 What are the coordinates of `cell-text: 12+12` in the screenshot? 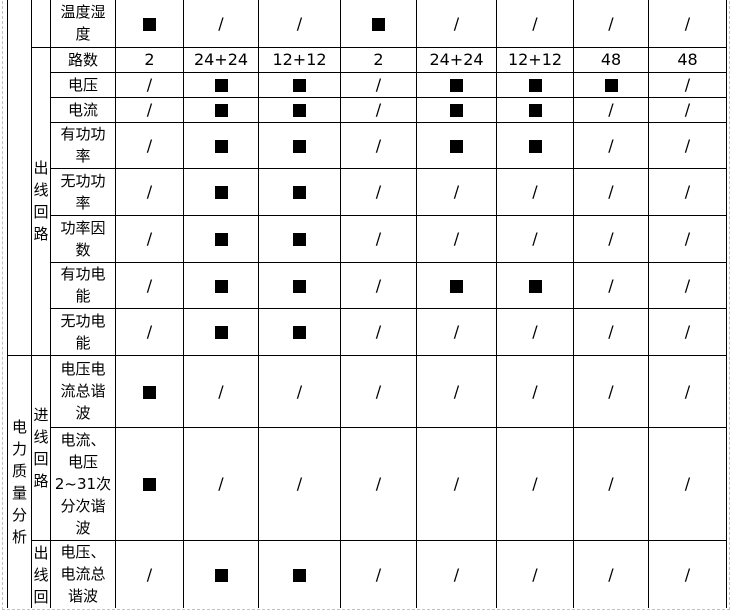 It's located at (535, 59).